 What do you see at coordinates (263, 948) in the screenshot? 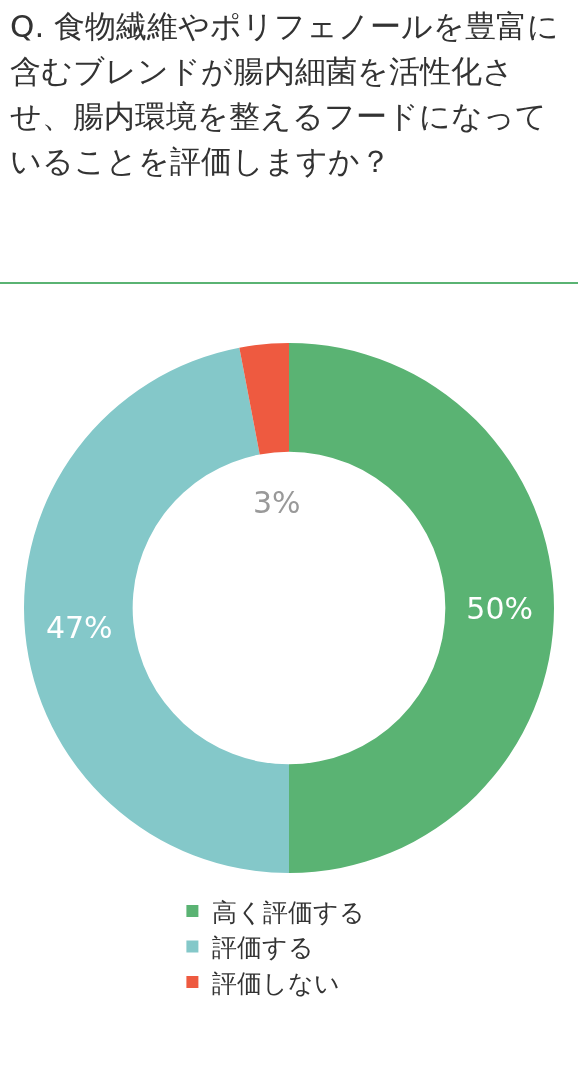
I see `legend-label: 評価する` at bounding box center [263, 948].